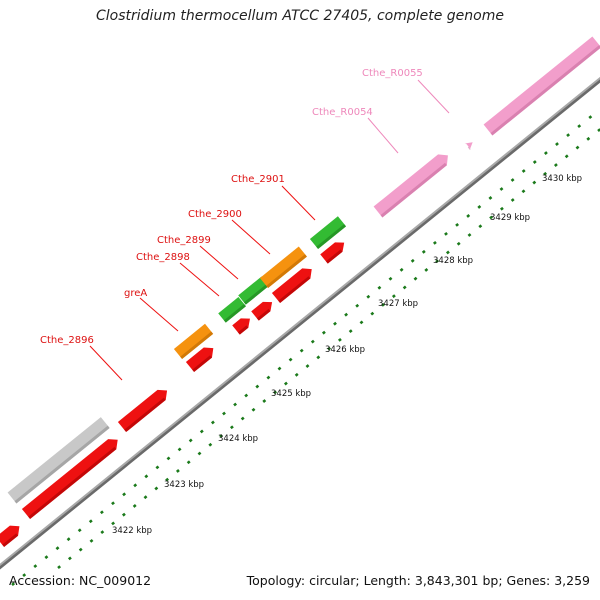 The height and width of the screenshot is (600, 600). Describe the element at coordinates (331, 237) in the screenshot. I see `gene-feature-green-3-shade` at that location.